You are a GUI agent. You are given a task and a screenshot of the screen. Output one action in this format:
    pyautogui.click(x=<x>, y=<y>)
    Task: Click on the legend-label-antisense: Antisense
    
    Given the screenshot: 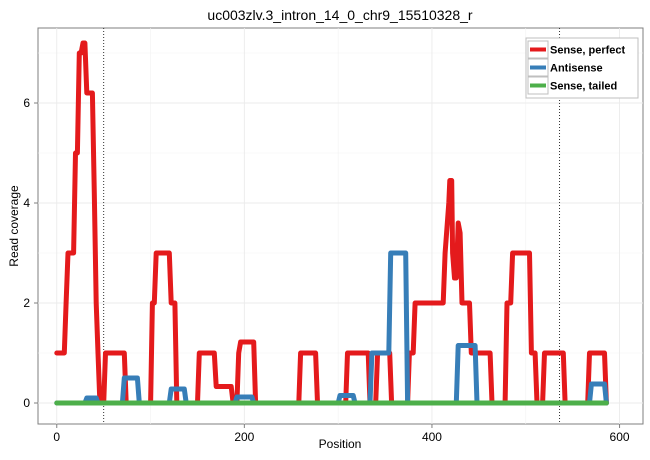 What is the action you would take?
    pyautogui.click(x=576, y=69)
    